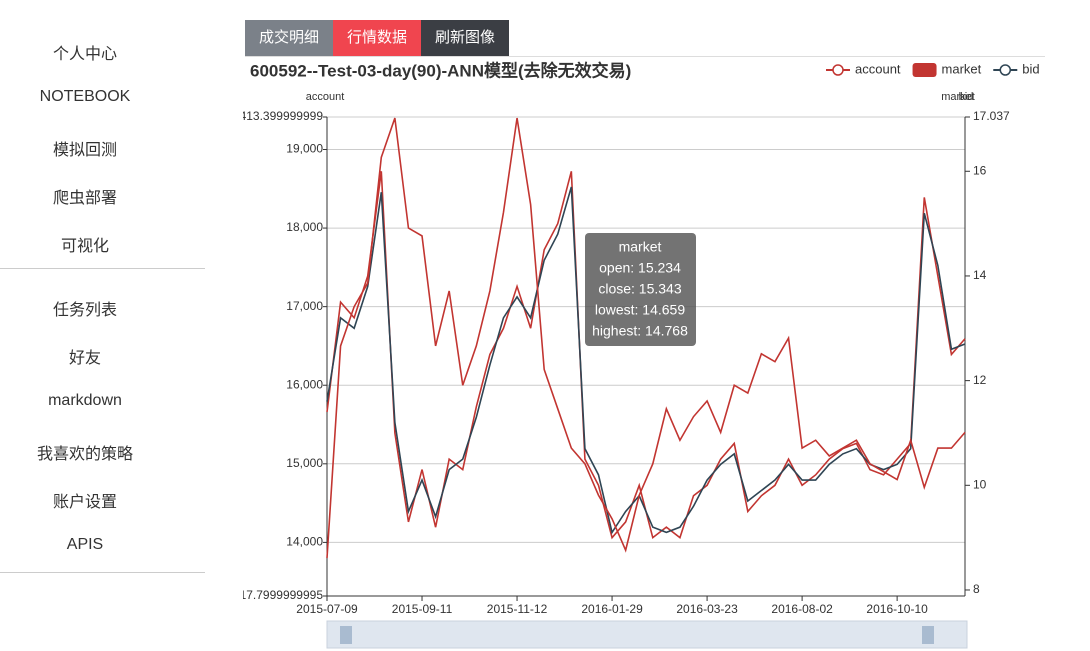  Describe the element at coordinates (84, 310) in the screenshot. I see `nav-item: 任务列表` at that location.